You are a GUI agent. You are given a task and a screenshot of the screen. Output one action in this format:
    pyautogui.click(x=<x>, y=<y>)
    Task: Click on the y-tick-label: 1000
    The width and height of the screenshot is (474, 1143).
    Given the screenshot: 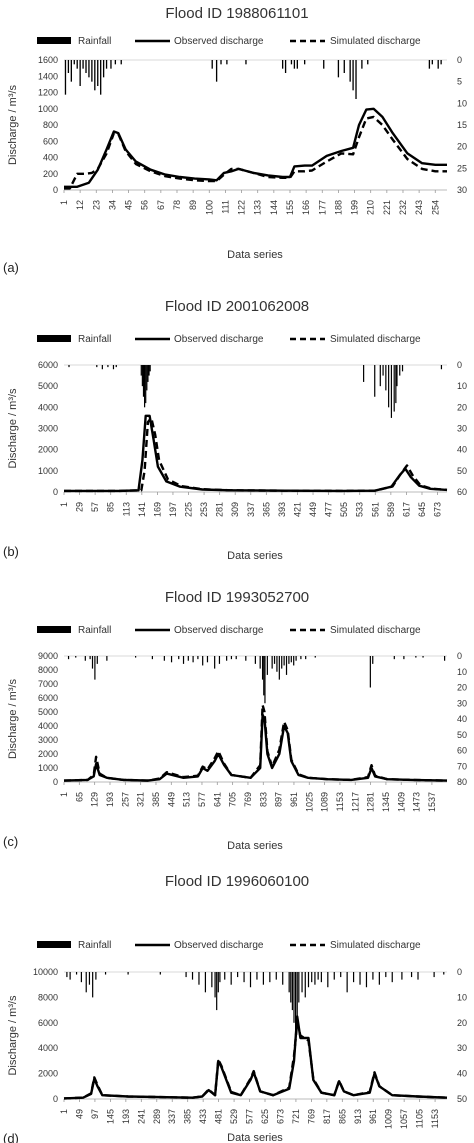 What is the action you would take?
    pyautogui.click(x=48, y=109)
    